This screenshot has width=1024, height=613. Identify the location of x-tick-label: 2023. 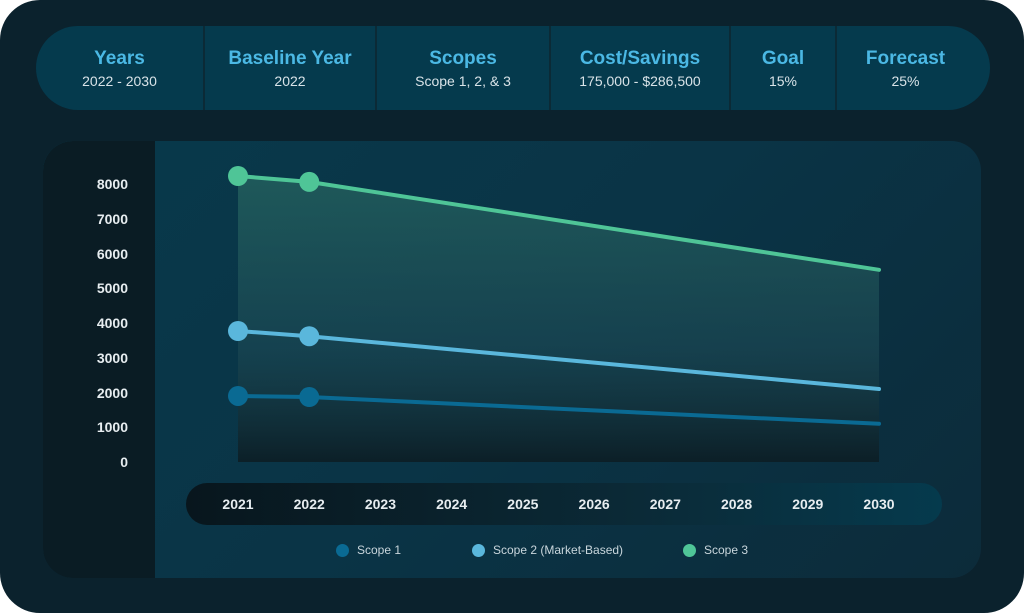
(380, 504).